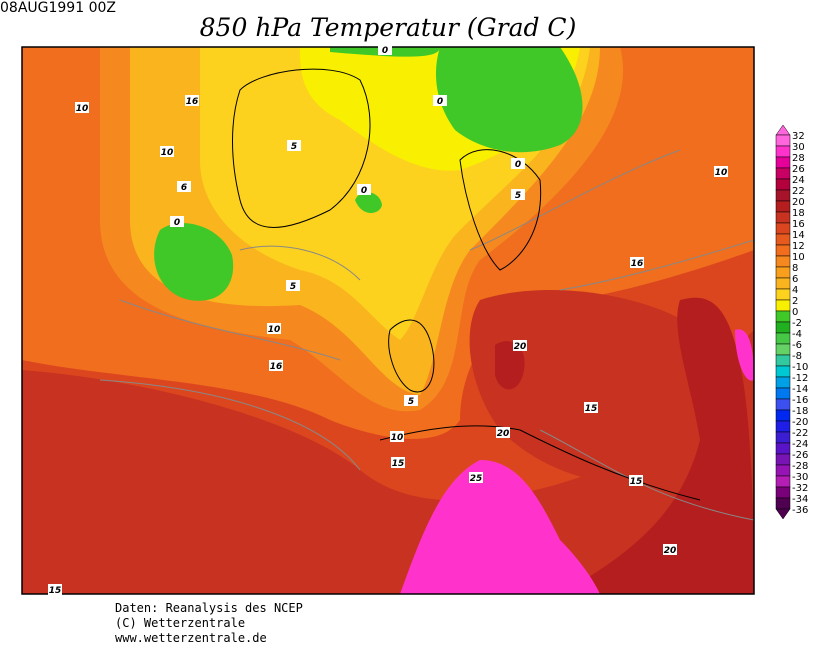  Describe the element at coordinates (800, 499) in the screenshot. I see `colorbar-label: -34` at that location.